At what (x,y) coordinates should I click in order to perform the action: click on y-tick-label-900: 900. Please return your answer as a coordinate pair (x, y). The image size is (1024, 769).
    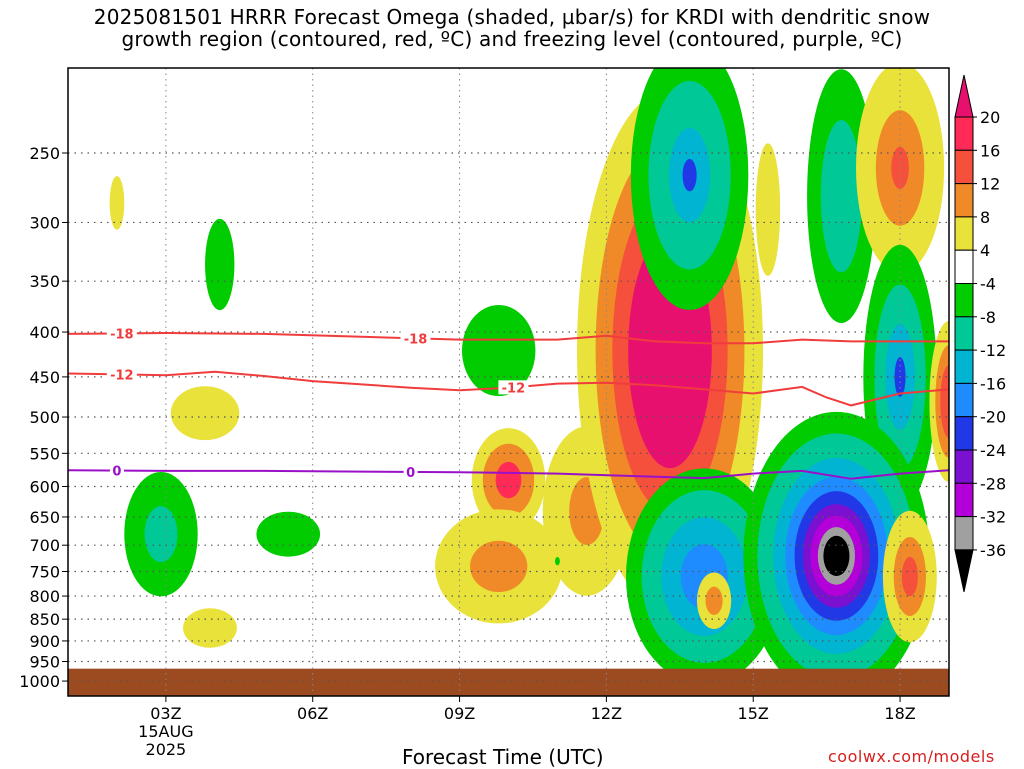
    Looking at the image, I should click on (44, 641).